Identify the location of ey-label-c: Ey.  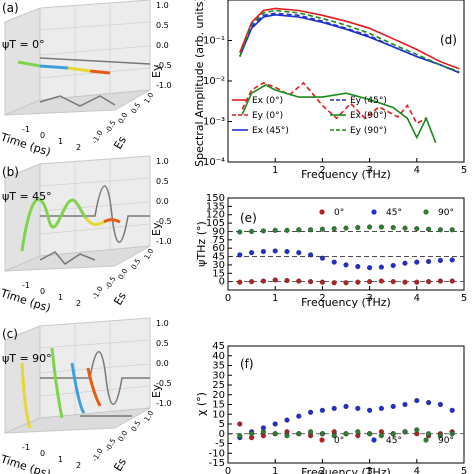
(156, 391).